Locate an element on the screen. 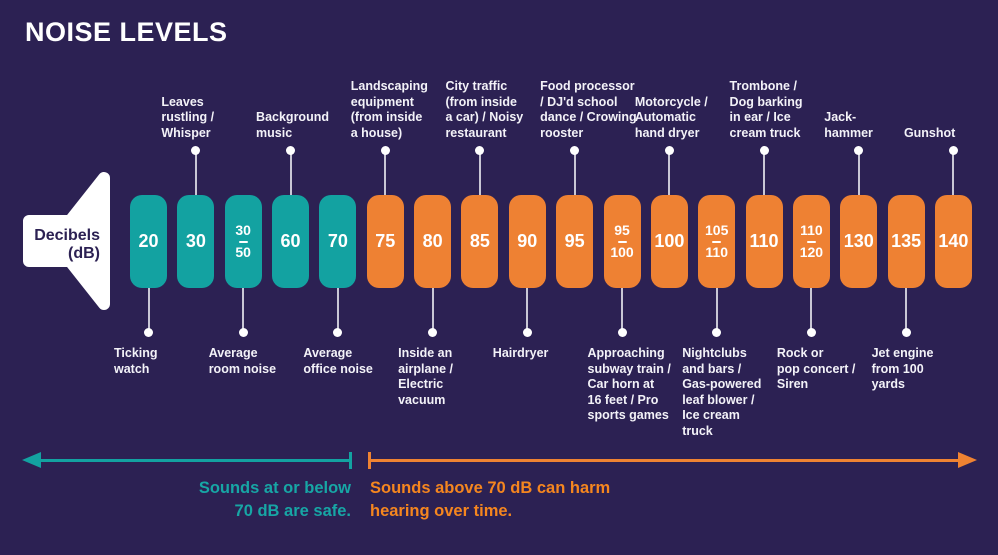 The width and height of the screenshot is (998, 555). megaphone-icon is located at coordinates (66, 241).